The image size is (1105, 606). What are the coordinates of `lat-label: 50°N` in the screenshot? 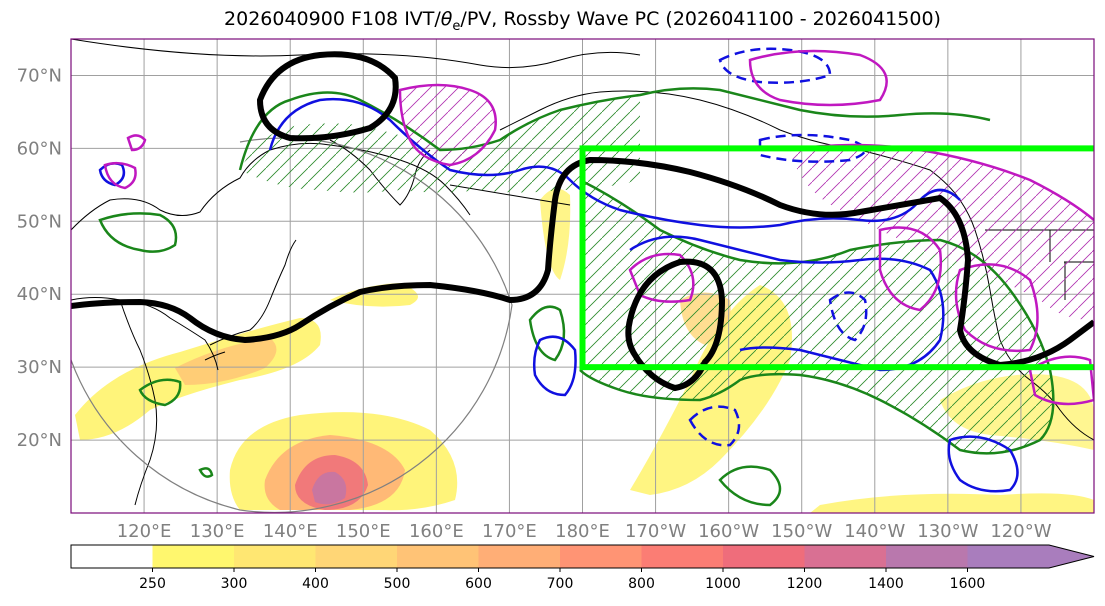 It's located at (39, 221).